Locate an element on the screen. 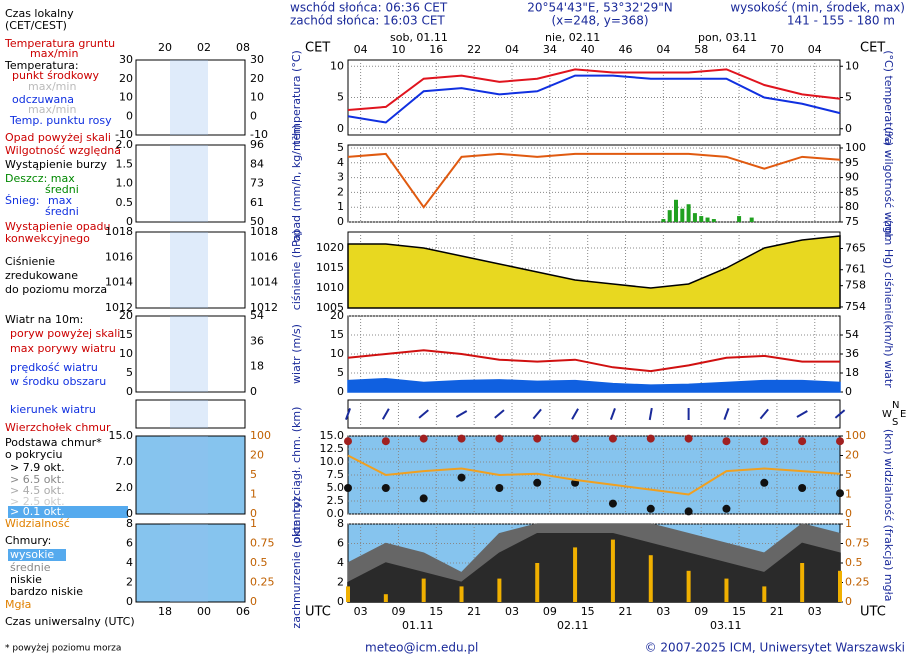  y-tick-label: 1020 is located at coordinates (330, 247).